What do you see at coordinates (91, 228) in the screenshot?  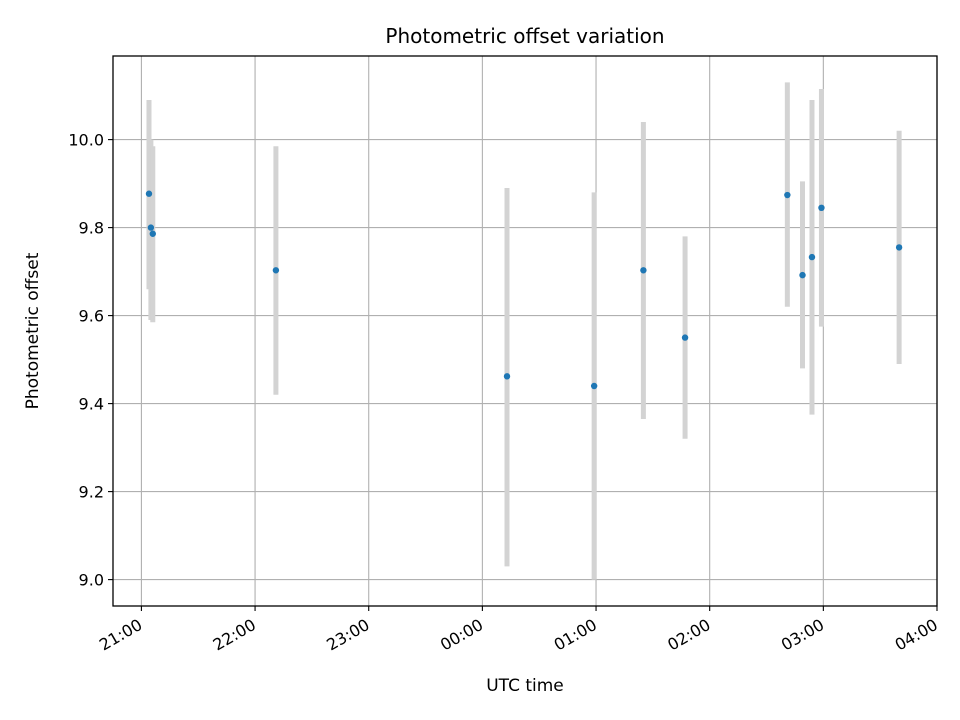 I see `y-tick-label: 9.8` at bounding box center [91, 228].